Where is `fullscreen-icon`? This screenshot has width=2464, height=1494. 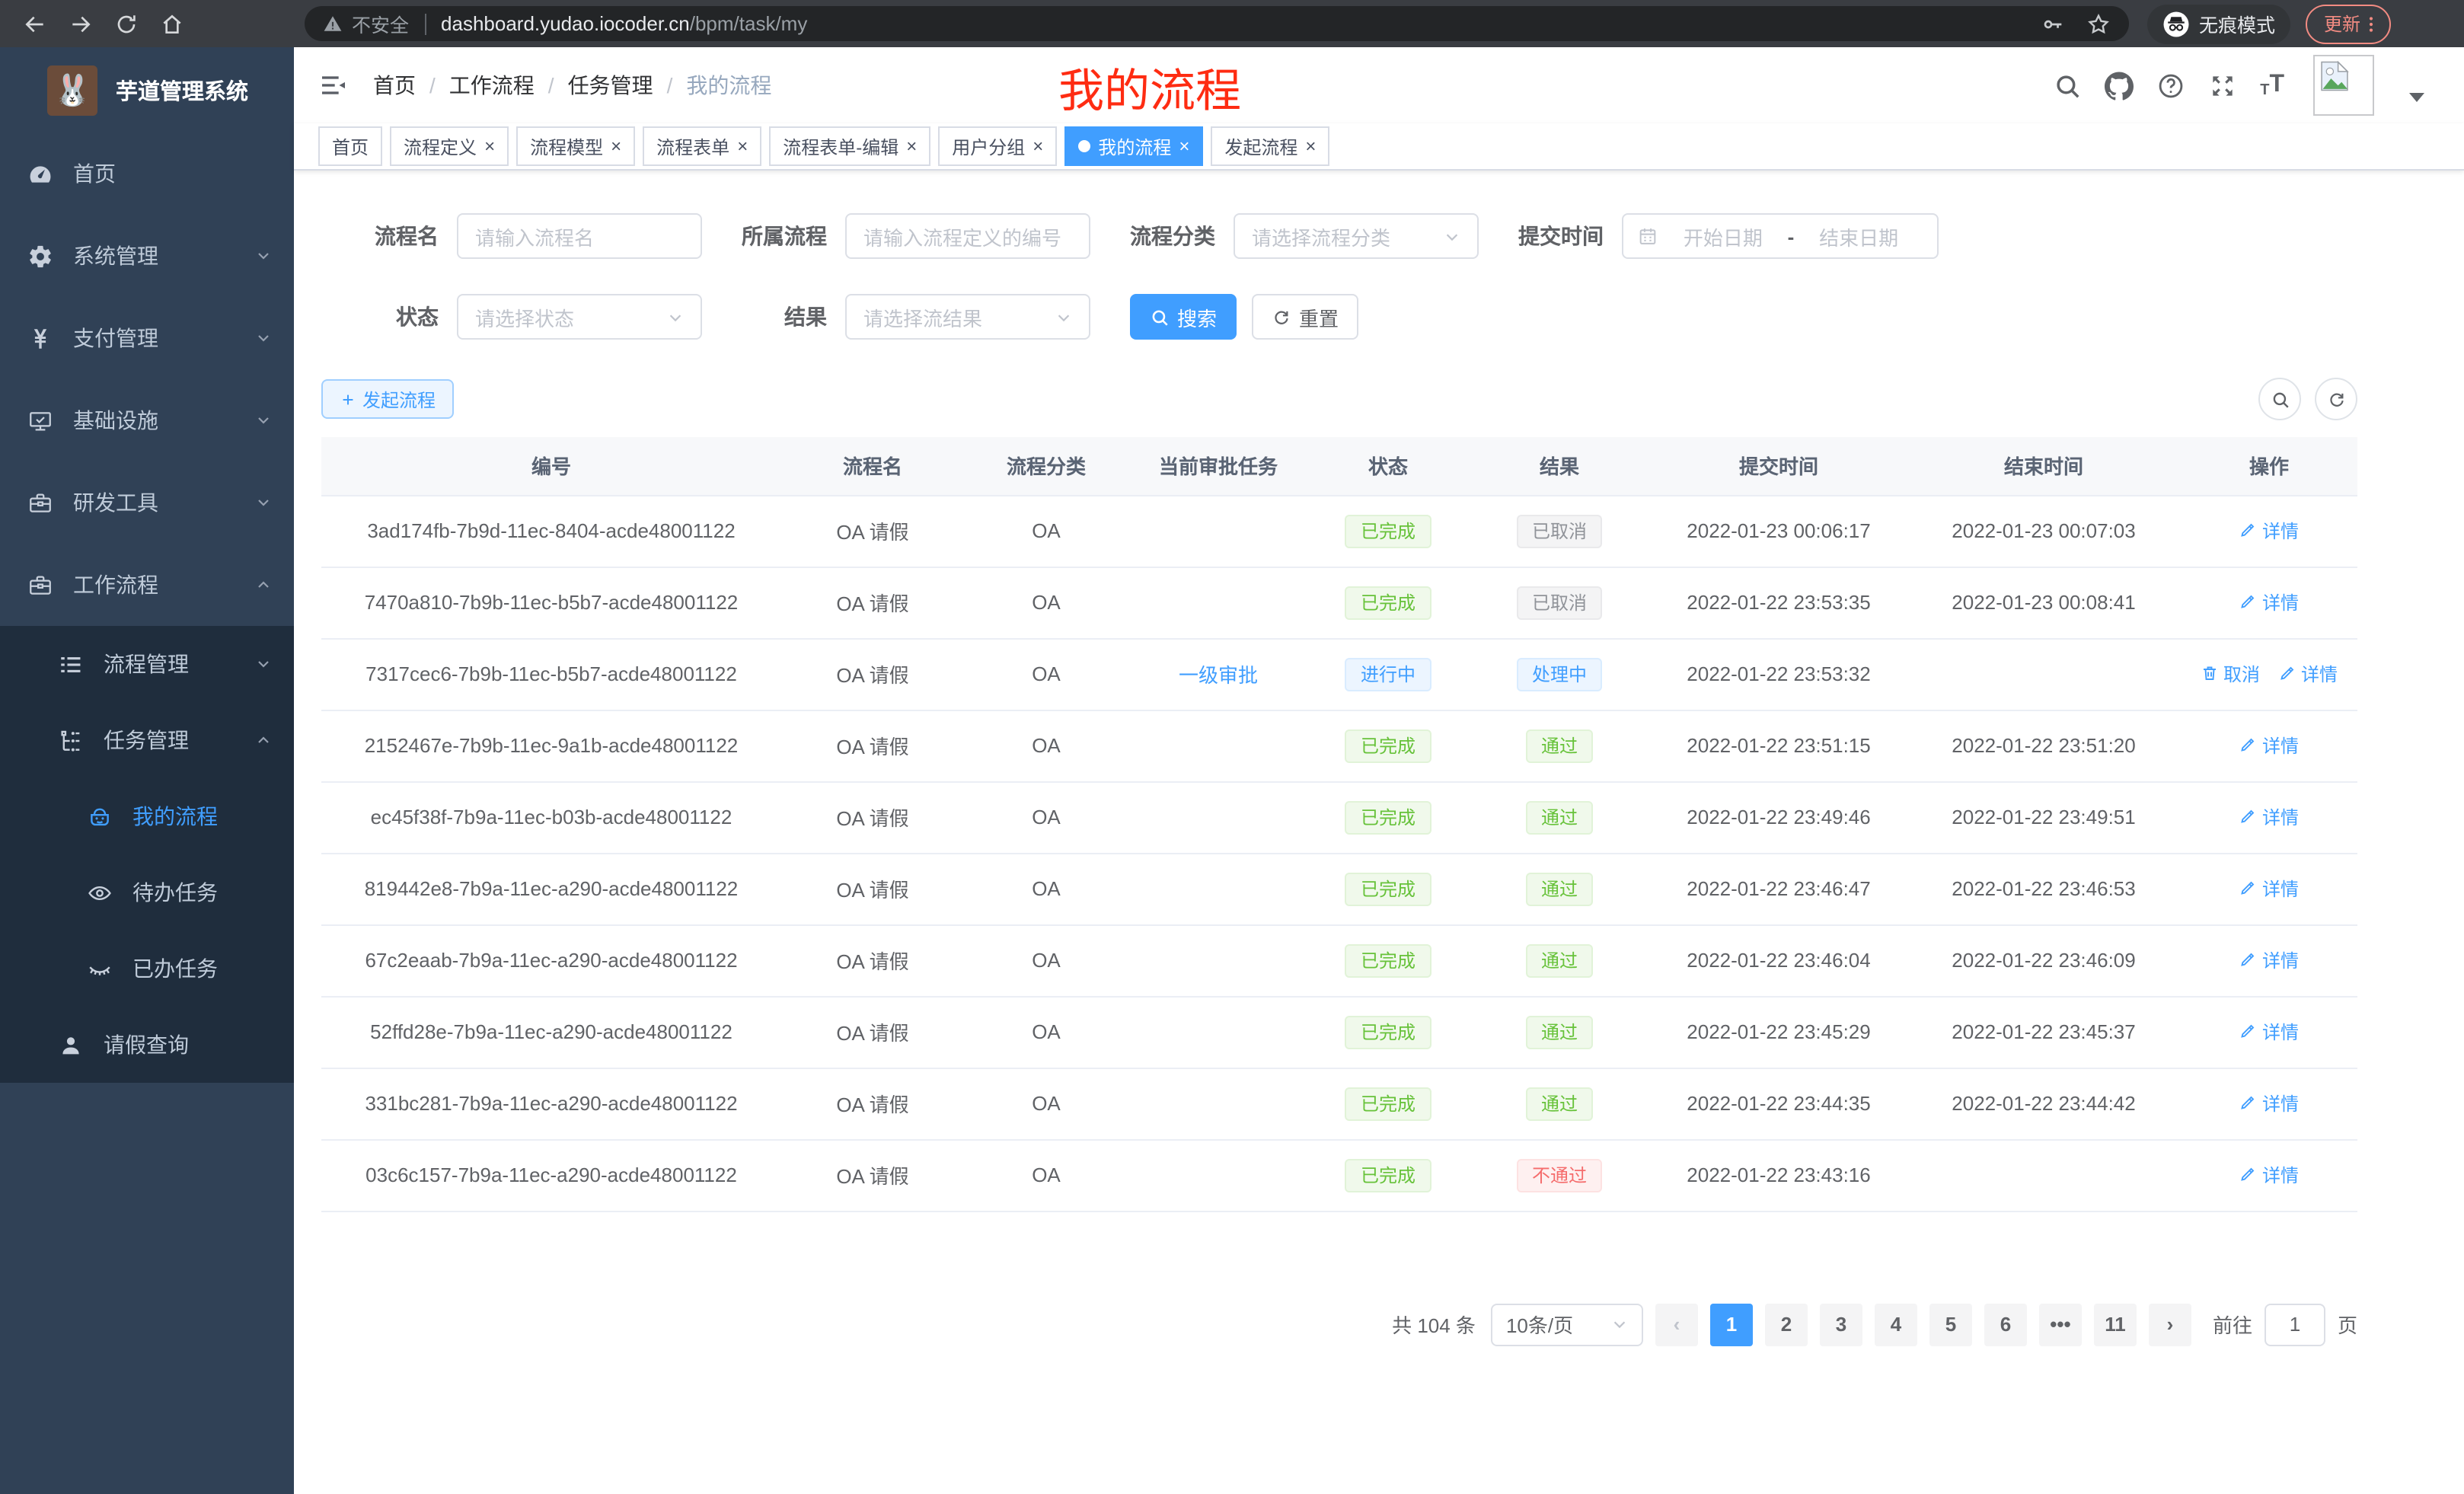 fullscreen-icon is located at coordinates (2222, 85).